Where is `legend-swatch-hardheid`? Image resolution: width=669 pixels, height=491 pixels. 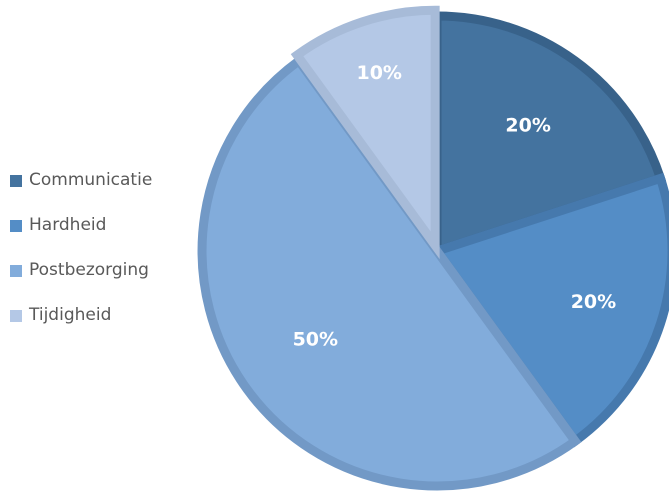
legend-swatch-hardheid is located at coordinates (16, 225).